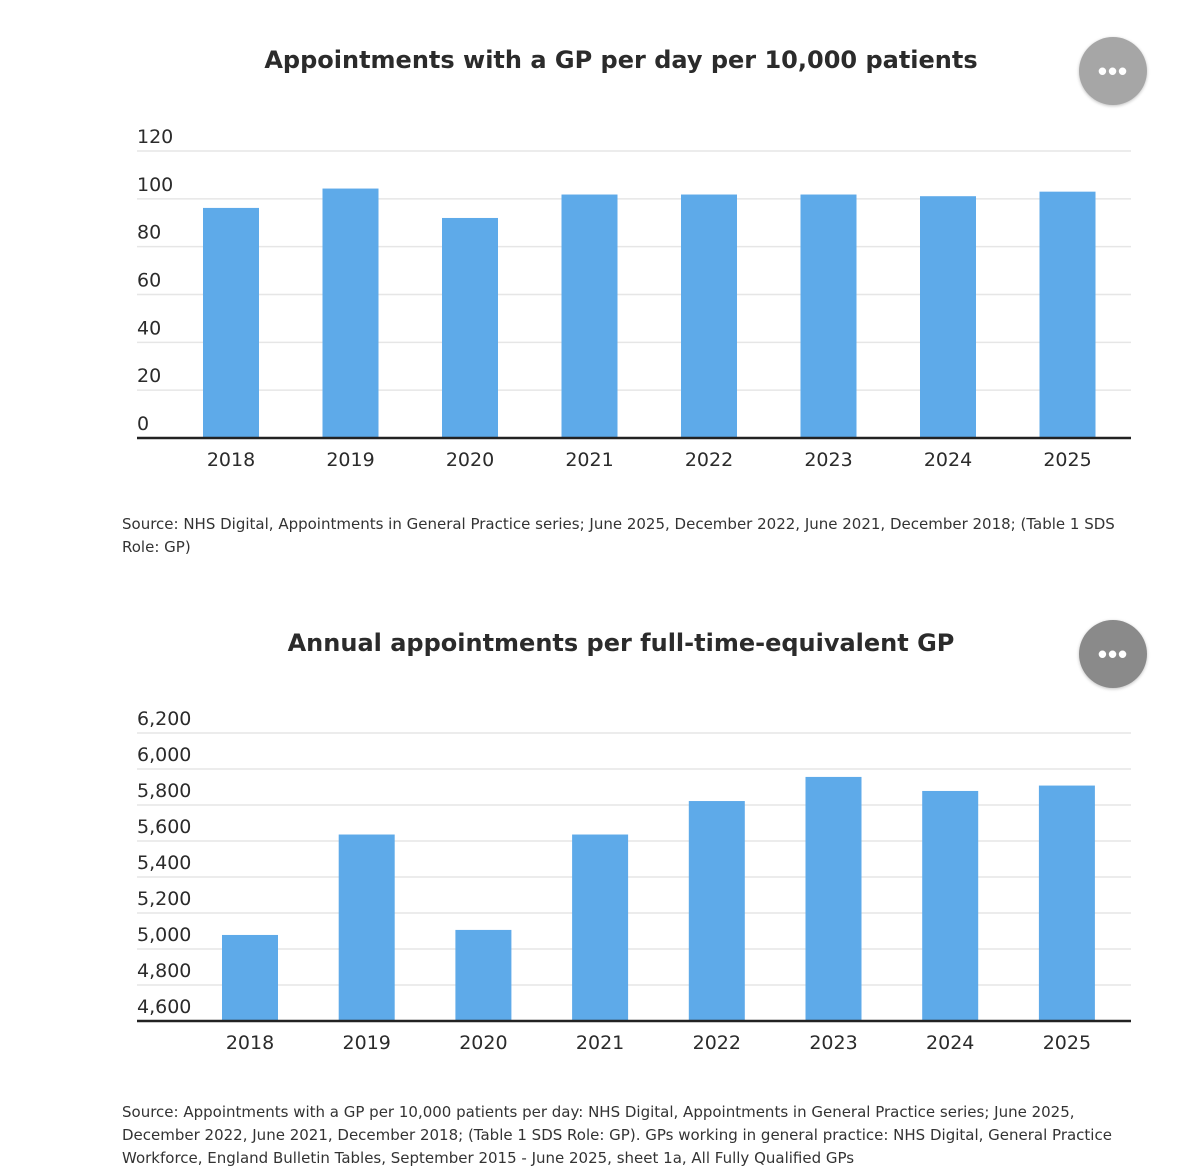  What do you see at coordinates (164, 791) in the screenshot?
I see `y-tick-label: 5,800` at bounding box center [164, 791].